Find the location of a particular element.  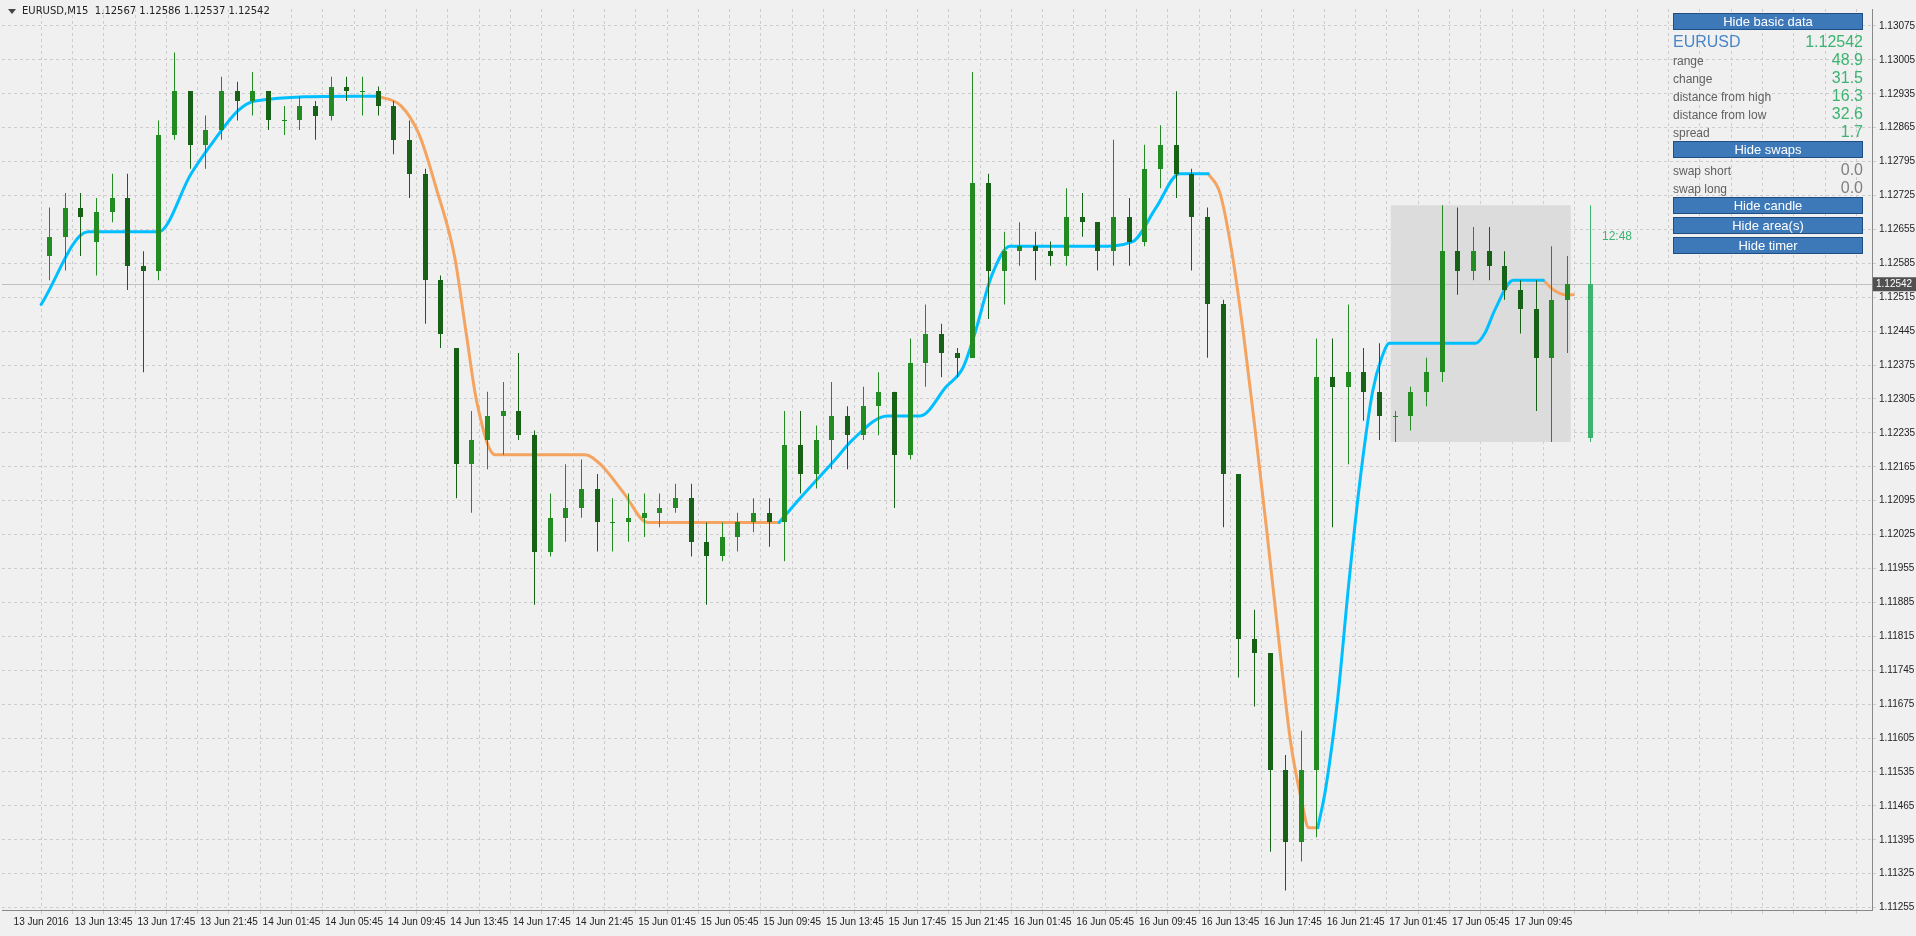

x-tick-label: 13 Jun 21:45 is located at coordinates (229, 921).